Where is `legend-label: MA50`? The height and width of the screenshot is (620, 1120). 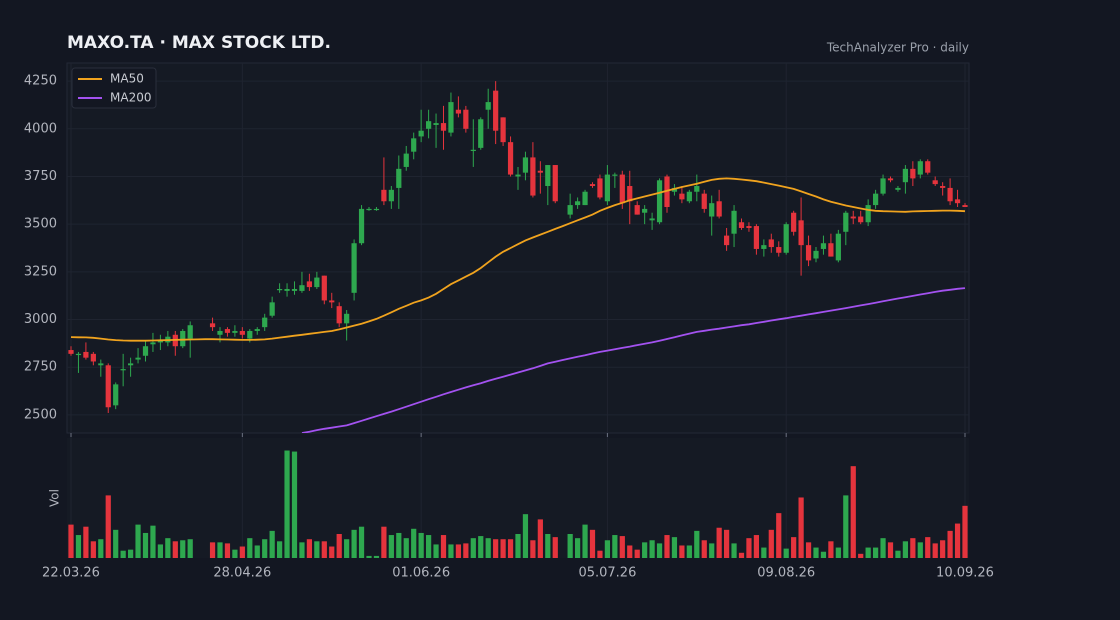
legend-label: MA50 is located at coordinates (127, 79).